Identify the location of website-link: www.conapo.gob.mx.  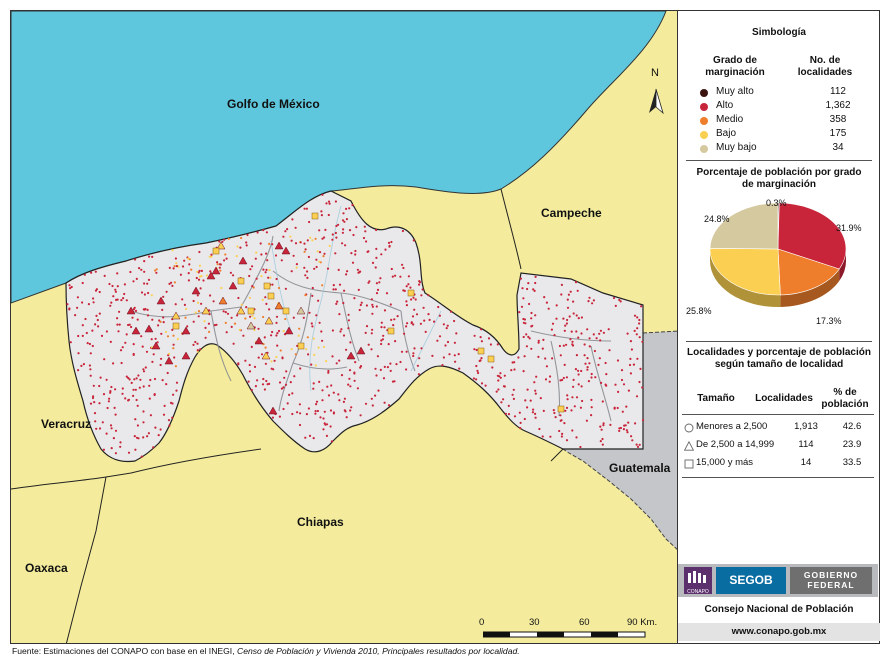
(779, 632).